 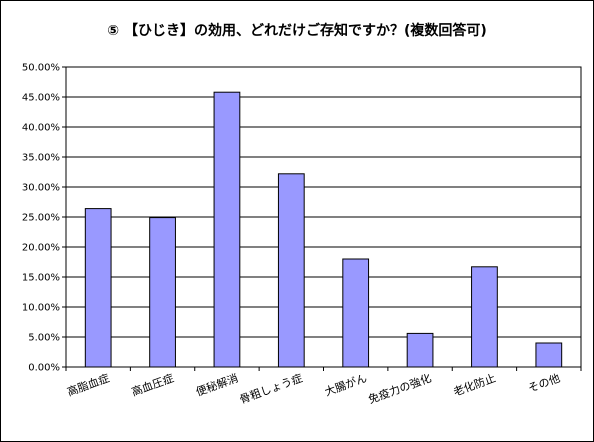 What do you see at coordinates (297, 31) in the screenshot?
I see `chart-title: ⑤ 【ひじき】の効用、どれだけご存知ですか？(複数回答可)` at bounding box center [297, 31].